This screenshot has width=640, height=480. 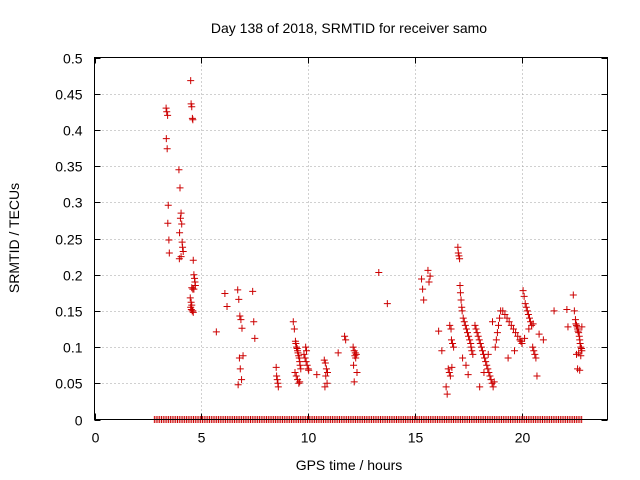 I want to click on x-tick-label: 15, so click(x=416, y=438).